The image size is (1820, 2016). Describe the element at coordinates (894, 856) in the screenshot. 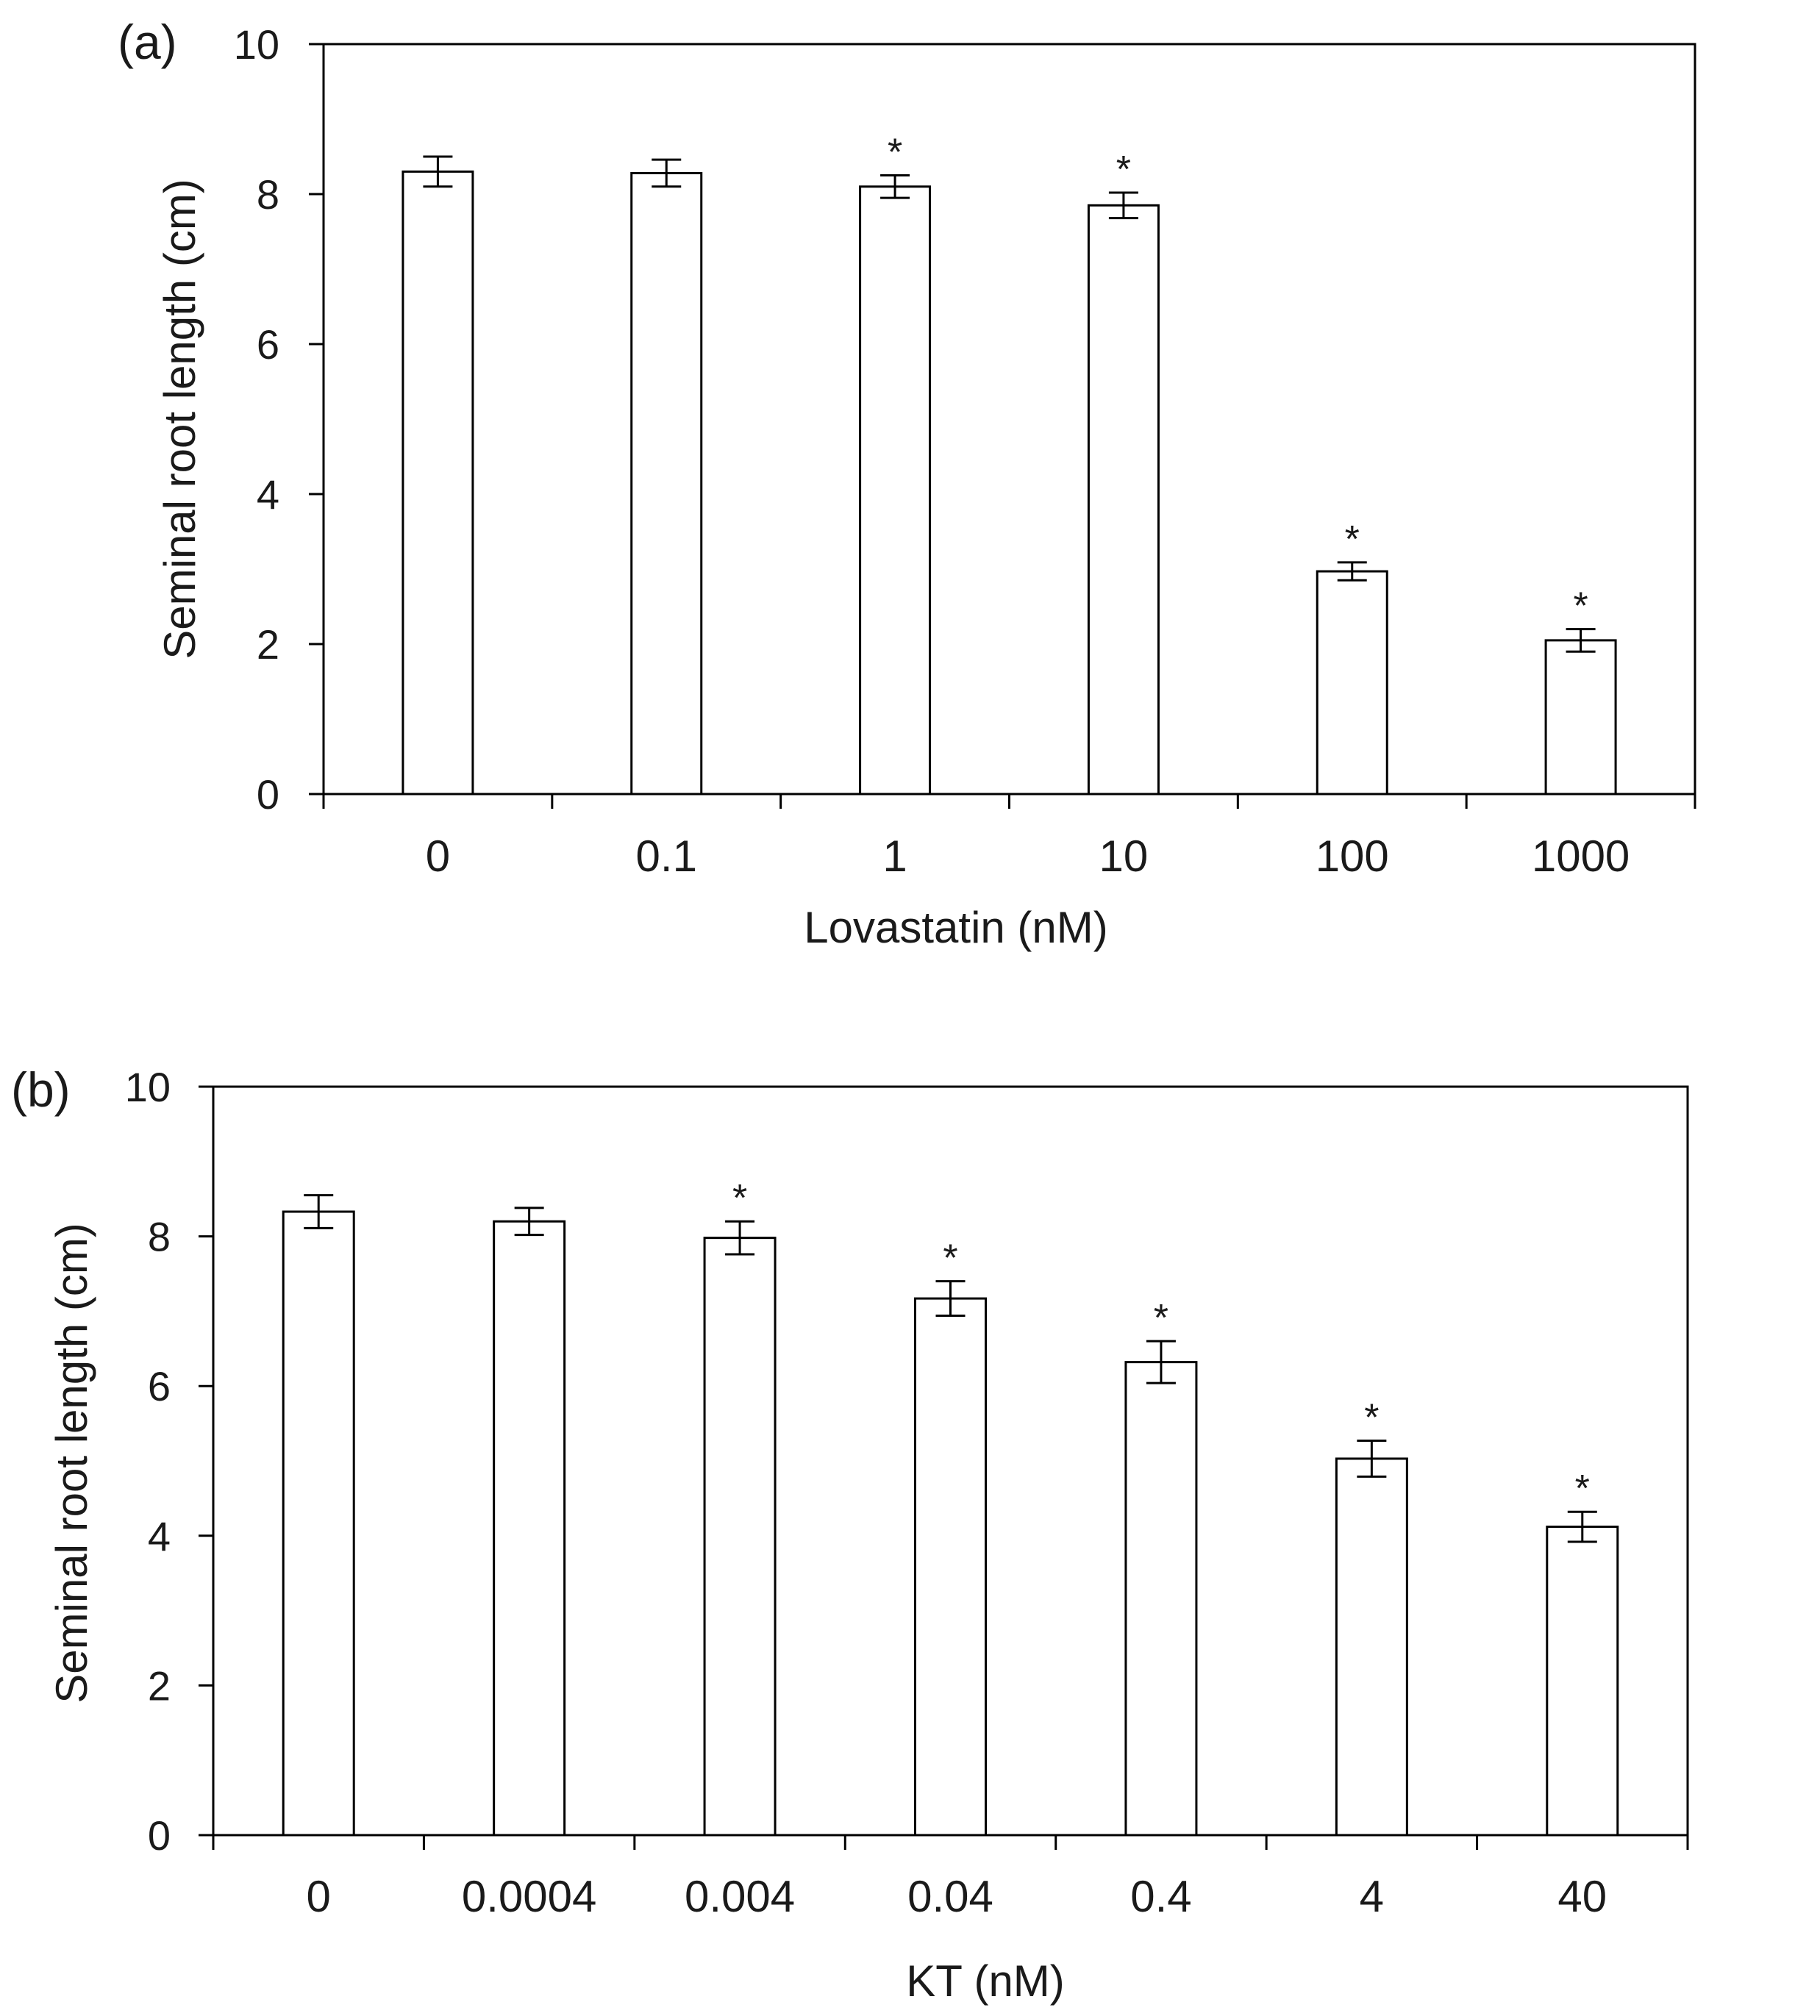

I see `x-tick-label: 1` at that location.